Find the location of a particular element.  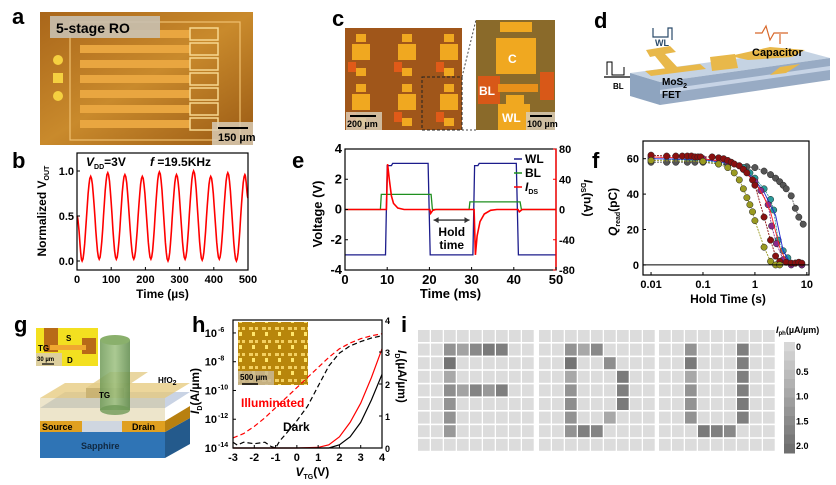

colorbar-tick-label: 0 is located at coordinates (798, 347).